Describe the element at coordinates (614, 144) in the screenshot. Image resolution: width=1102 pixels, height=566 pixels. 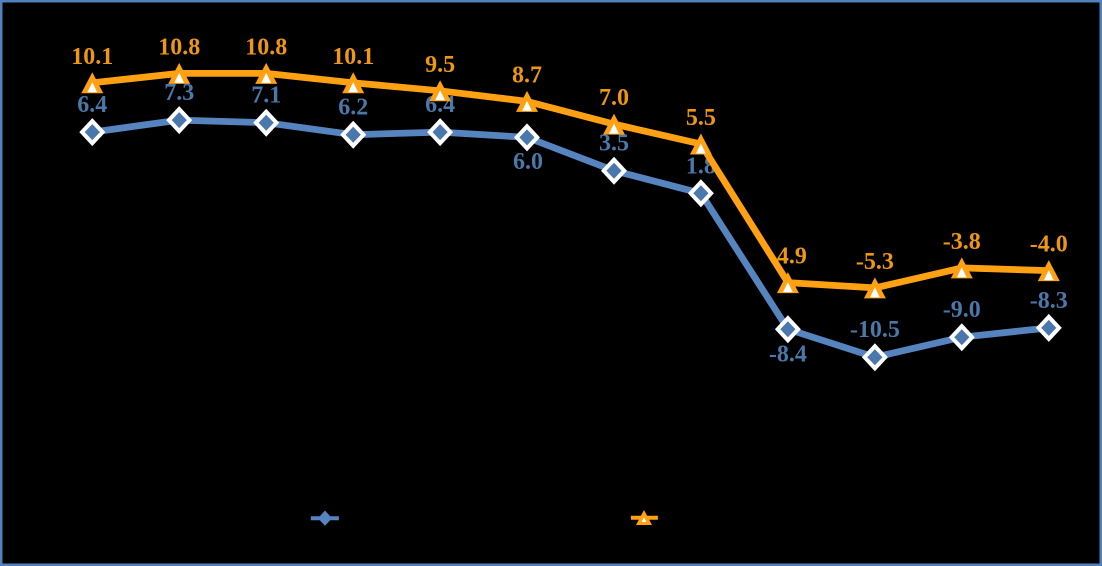
I see `svg-text: 3.5` at that location.